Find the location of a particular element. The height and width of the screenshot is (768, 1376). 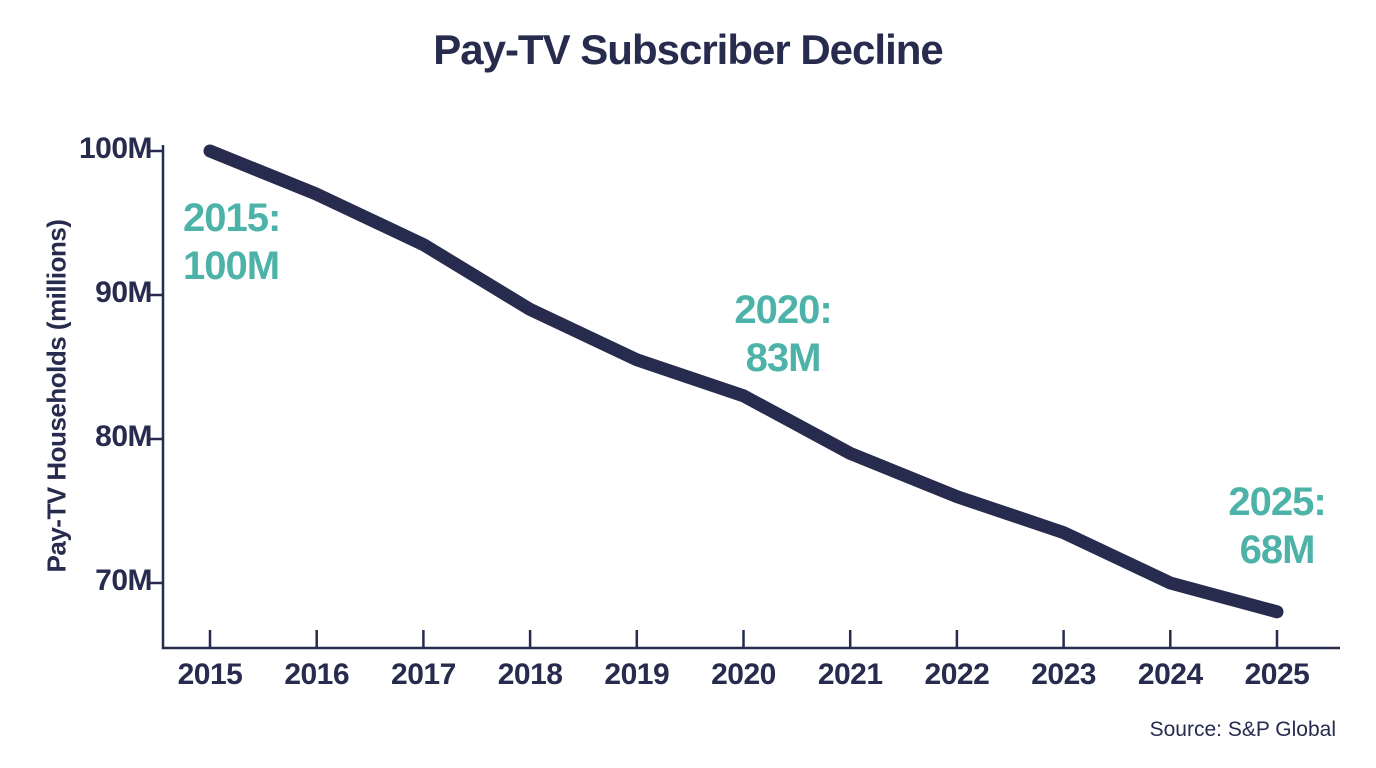

annotation-2020-value: 83M is located at coordinates (783, 358).